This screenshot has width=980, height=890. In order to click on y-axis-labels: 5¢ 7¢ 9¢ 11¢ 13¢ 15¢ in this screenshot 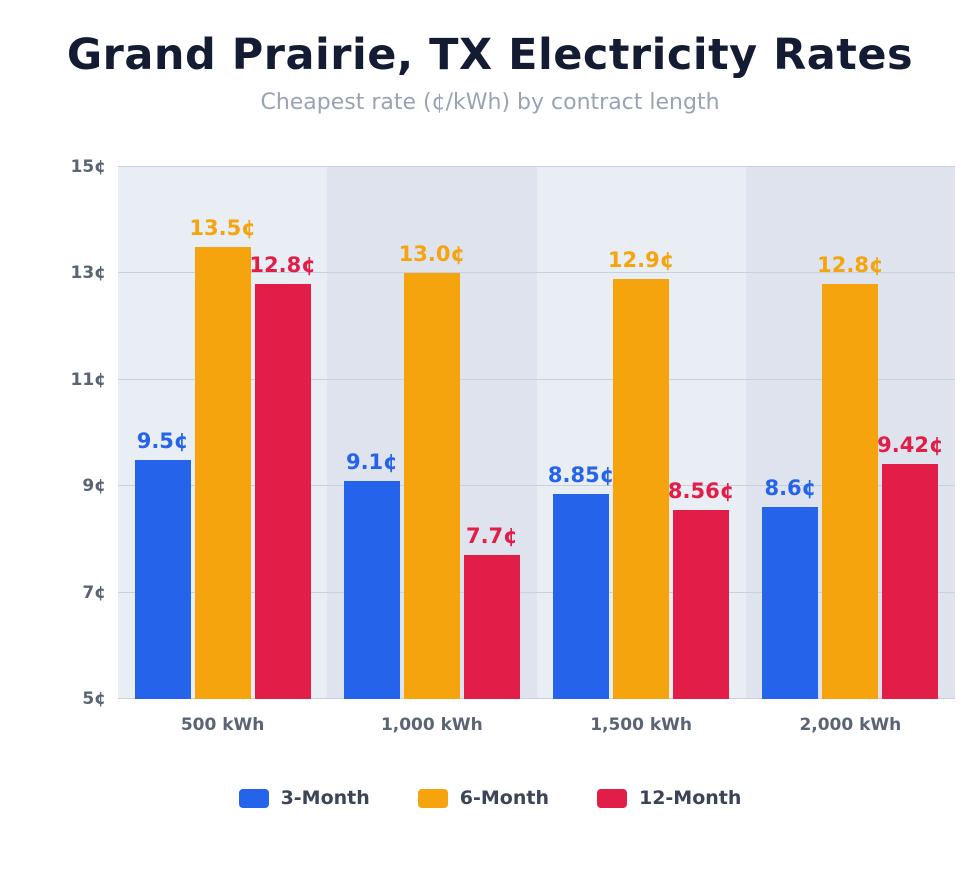, I will do `click(62, 433)`.